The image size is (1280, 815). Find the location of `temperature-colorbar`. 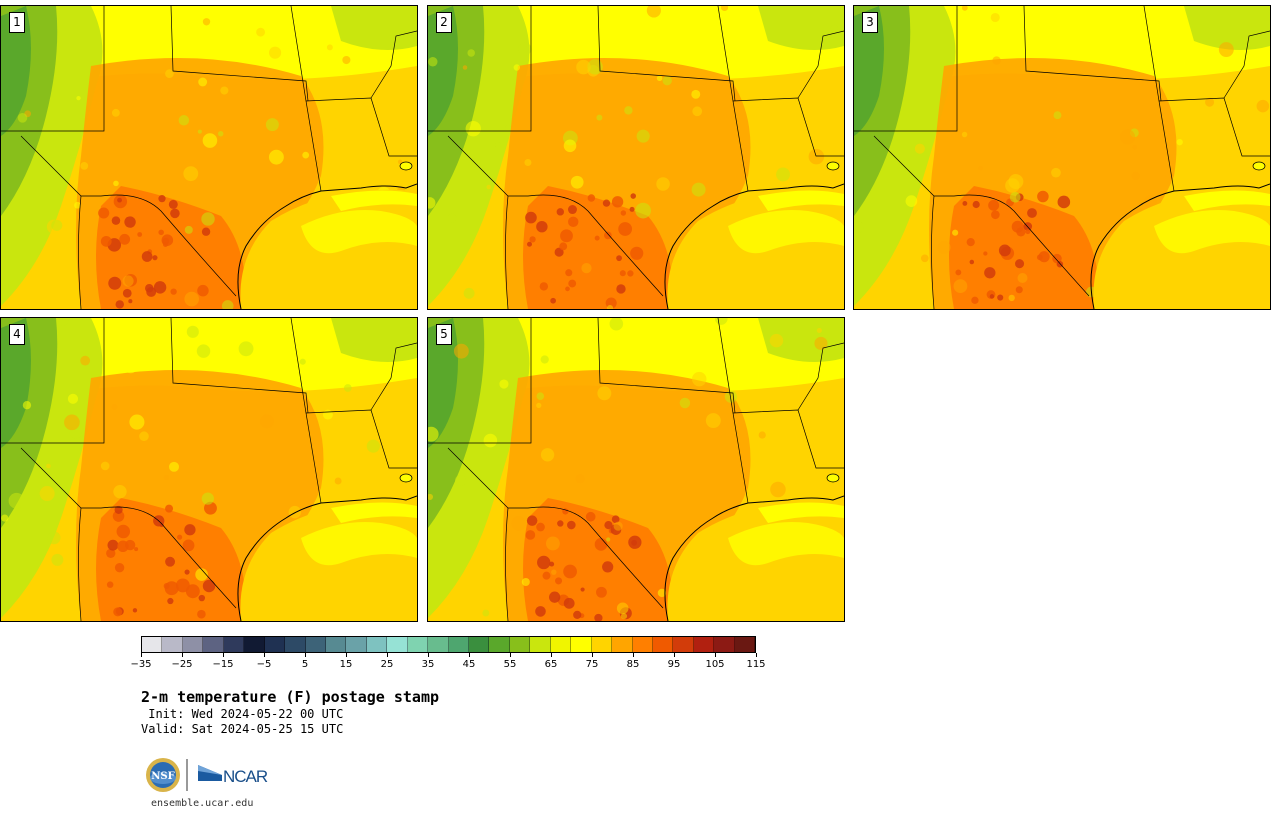

temperature-colorbar is located at coordinates (448, 644).